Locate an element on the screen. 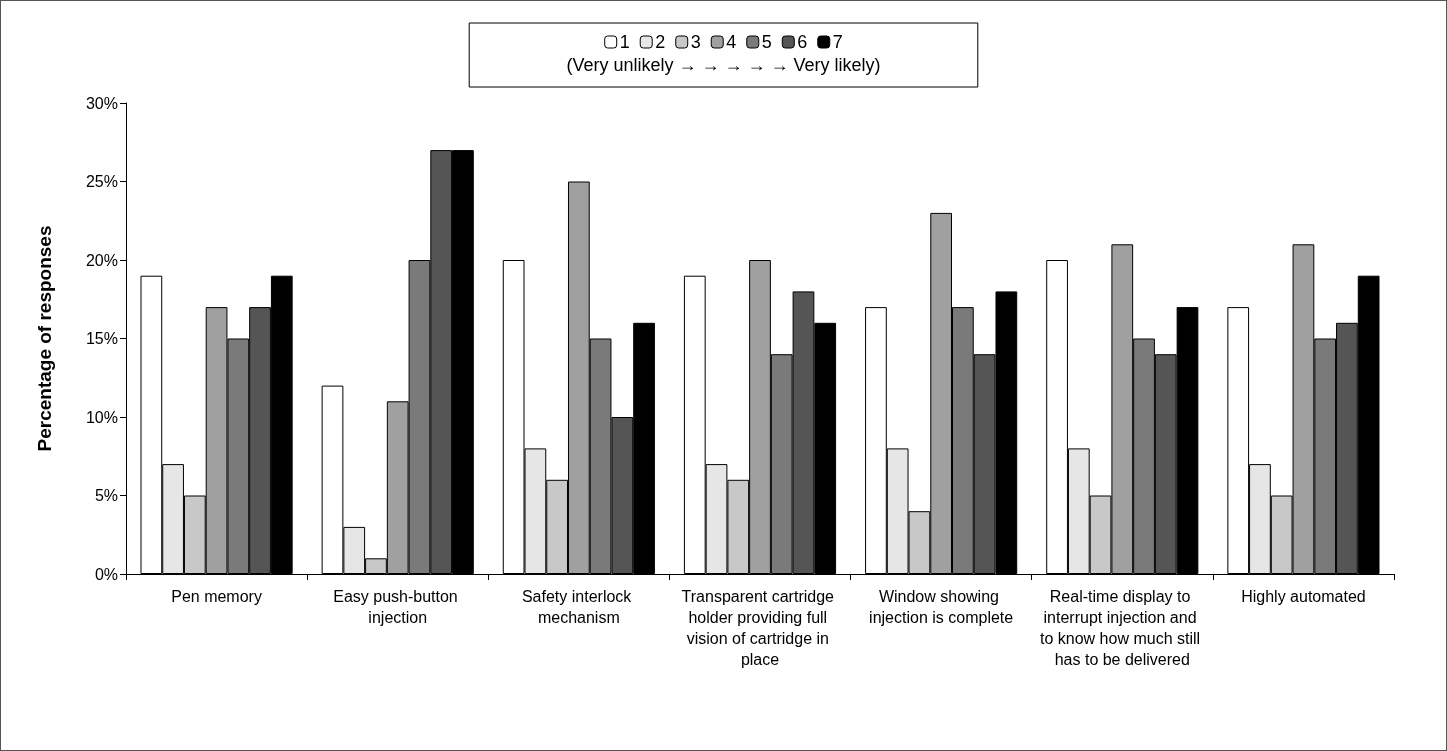  legend-label: 2 is located at coordinates (660, 42).